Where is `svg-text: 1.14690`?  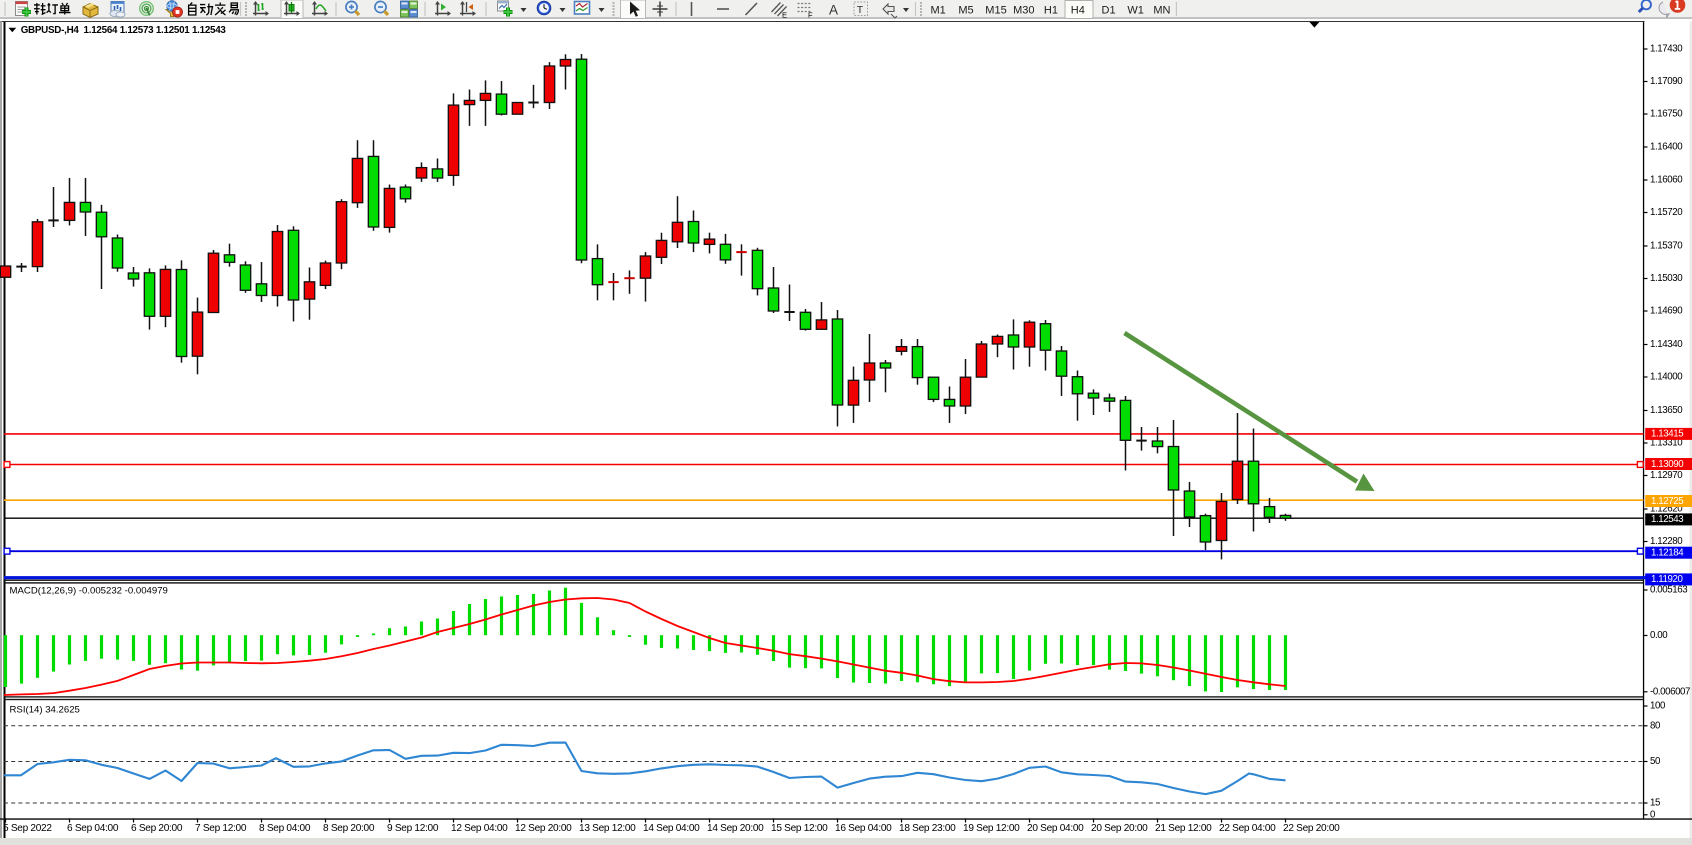 svg-text: 1.14690 is located at coordinates (1666, 311).